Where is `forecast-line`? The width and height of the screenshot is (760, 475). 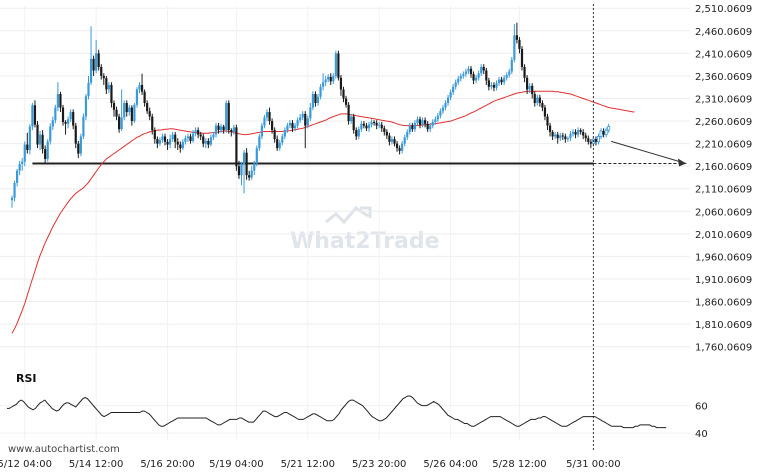 forecast-line is located at coordinates (649, 152).